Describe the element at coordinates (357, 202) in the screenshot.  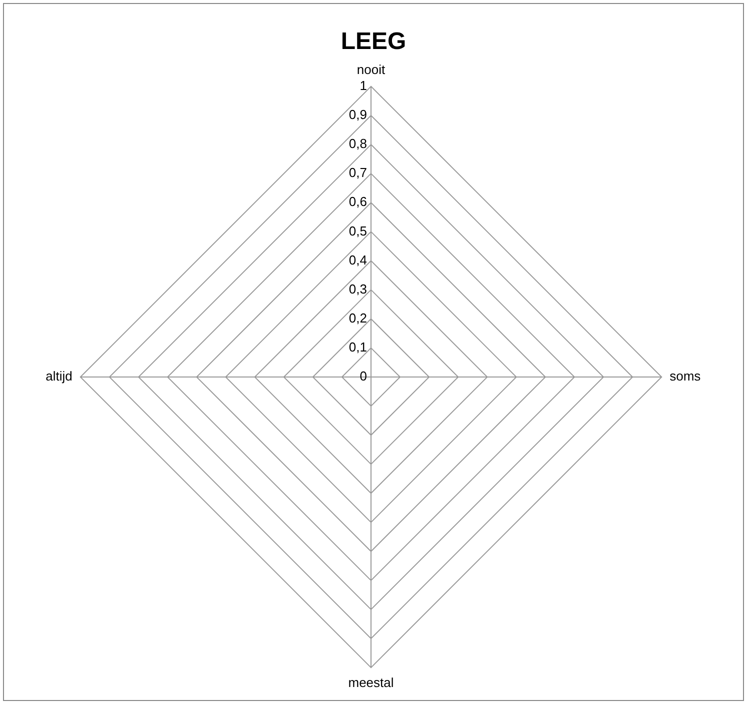
I see `y-tick-label: 0,6` at that location.